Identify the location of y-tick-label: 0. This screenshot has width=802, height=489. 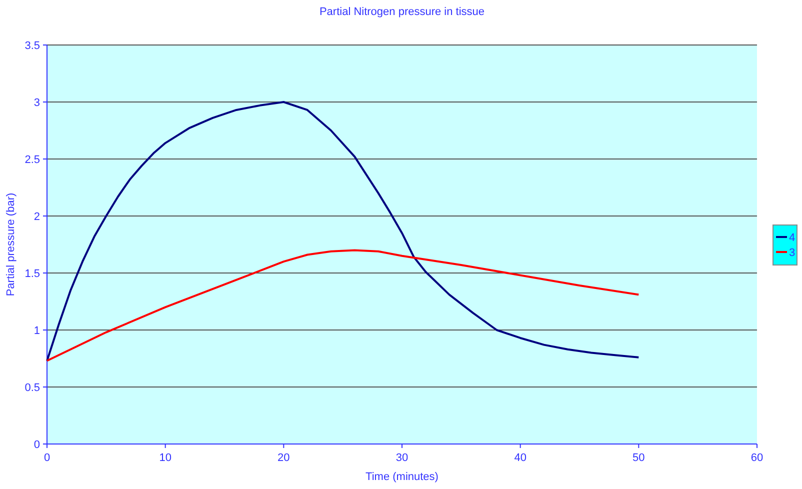
(37, 444).